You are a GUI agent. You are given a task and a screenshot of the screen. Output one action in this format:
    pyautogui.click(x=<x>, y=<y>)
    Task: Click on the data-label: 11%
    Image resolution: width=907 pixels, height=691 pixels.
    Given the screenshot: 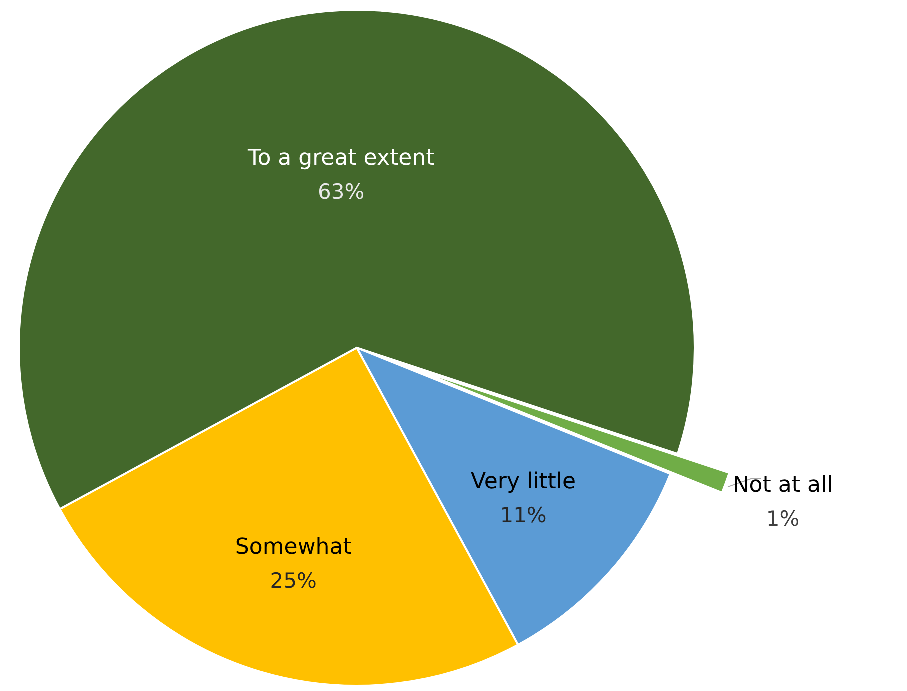 What is the action you would take?
    pyautogui.click(x=523, y=515)
    